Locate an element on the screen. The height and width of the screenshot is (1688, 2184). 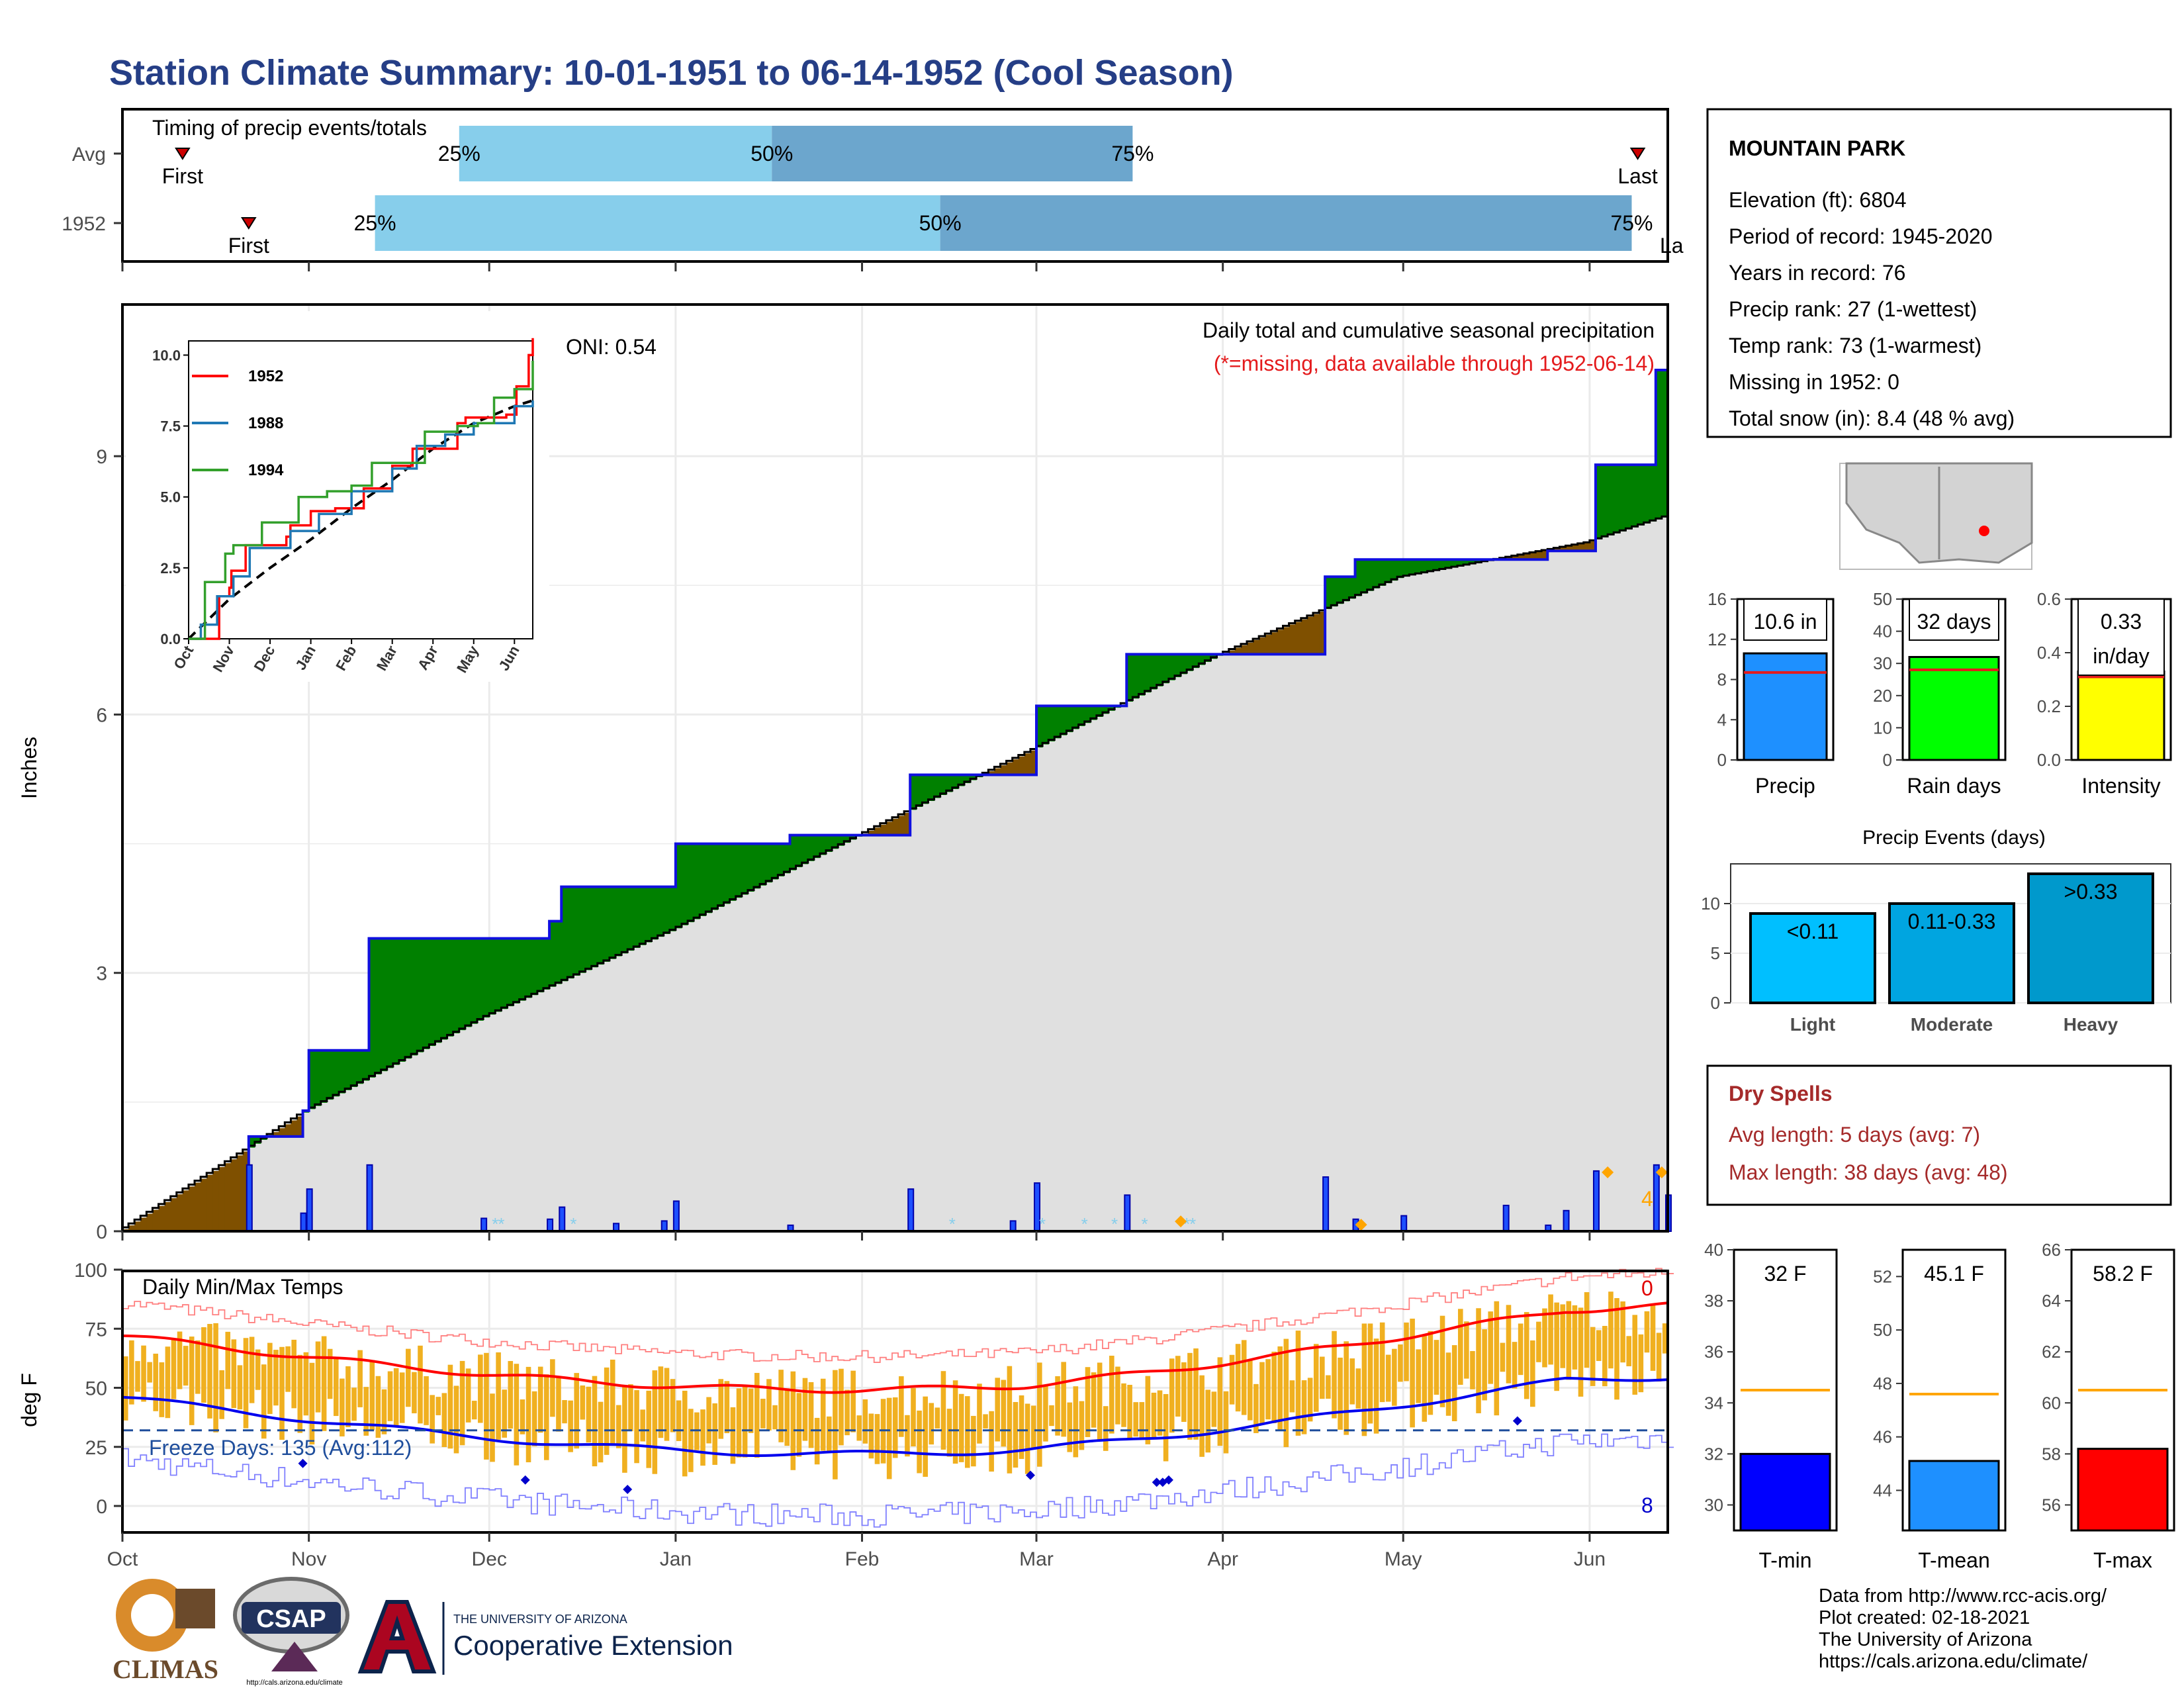
min-count: 8 is located at coordinates (1647, 1505).